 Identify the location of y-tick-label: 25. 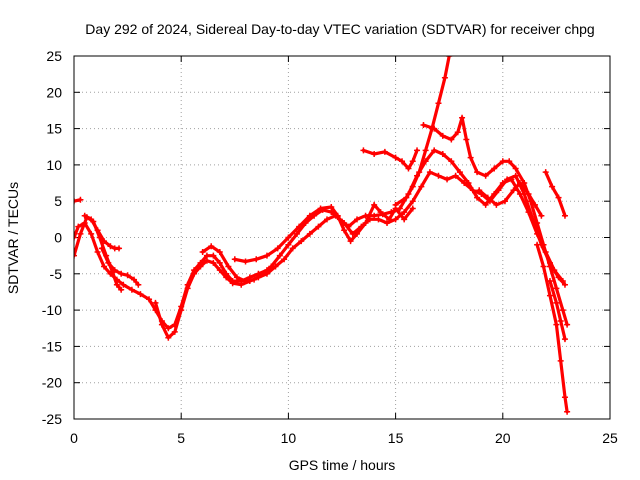
(54, 56).